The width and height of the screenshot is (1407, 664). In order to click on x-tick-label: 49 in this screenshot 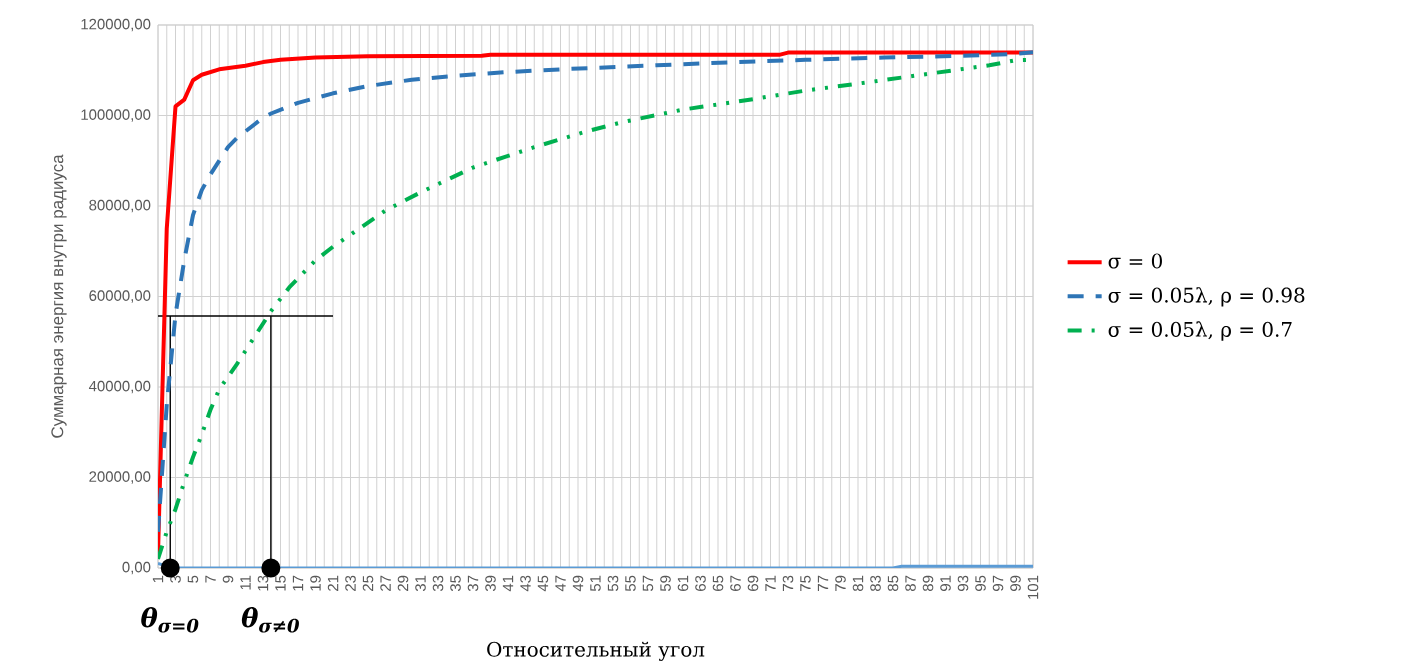, I will do `click(578, 583)`.